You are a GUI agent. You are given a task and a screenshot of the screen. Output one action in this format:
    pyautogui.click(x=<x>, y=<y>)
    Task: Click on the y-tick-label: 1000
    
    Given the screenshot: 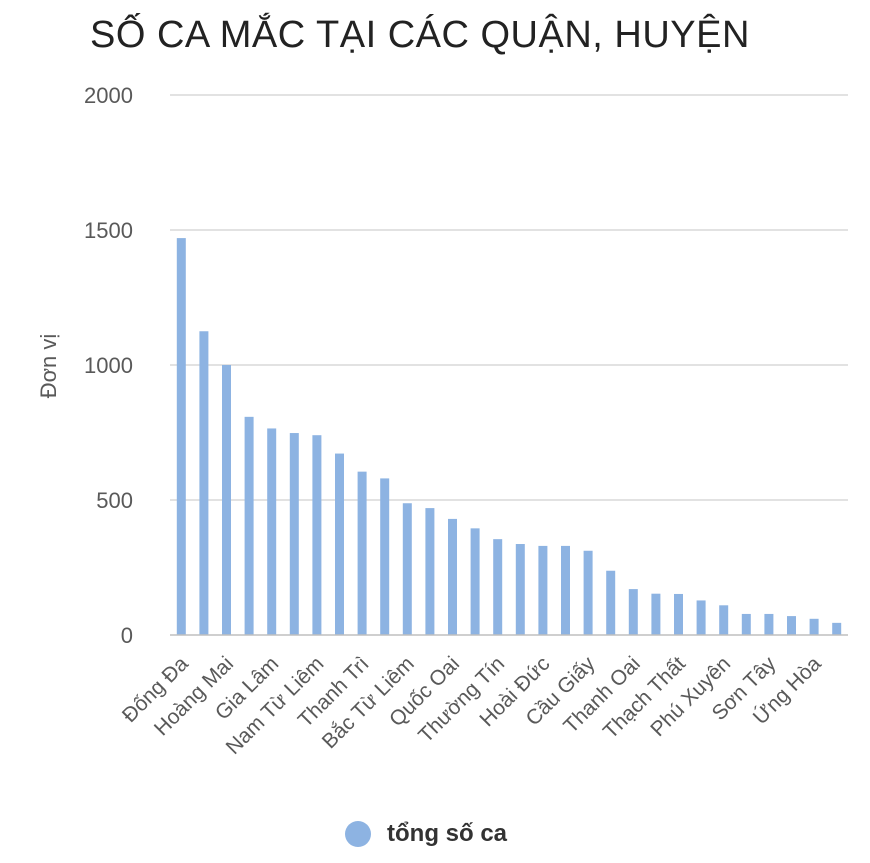 What is the action you would take?
    pyautogui.click(x=108, y=365)
    